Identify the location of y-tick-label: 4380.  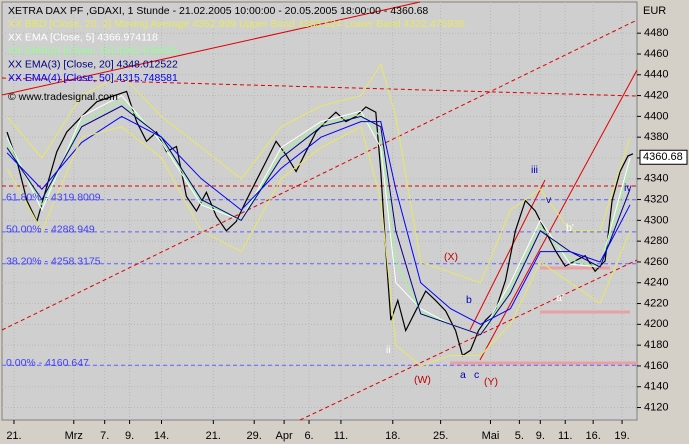
(656, 137).